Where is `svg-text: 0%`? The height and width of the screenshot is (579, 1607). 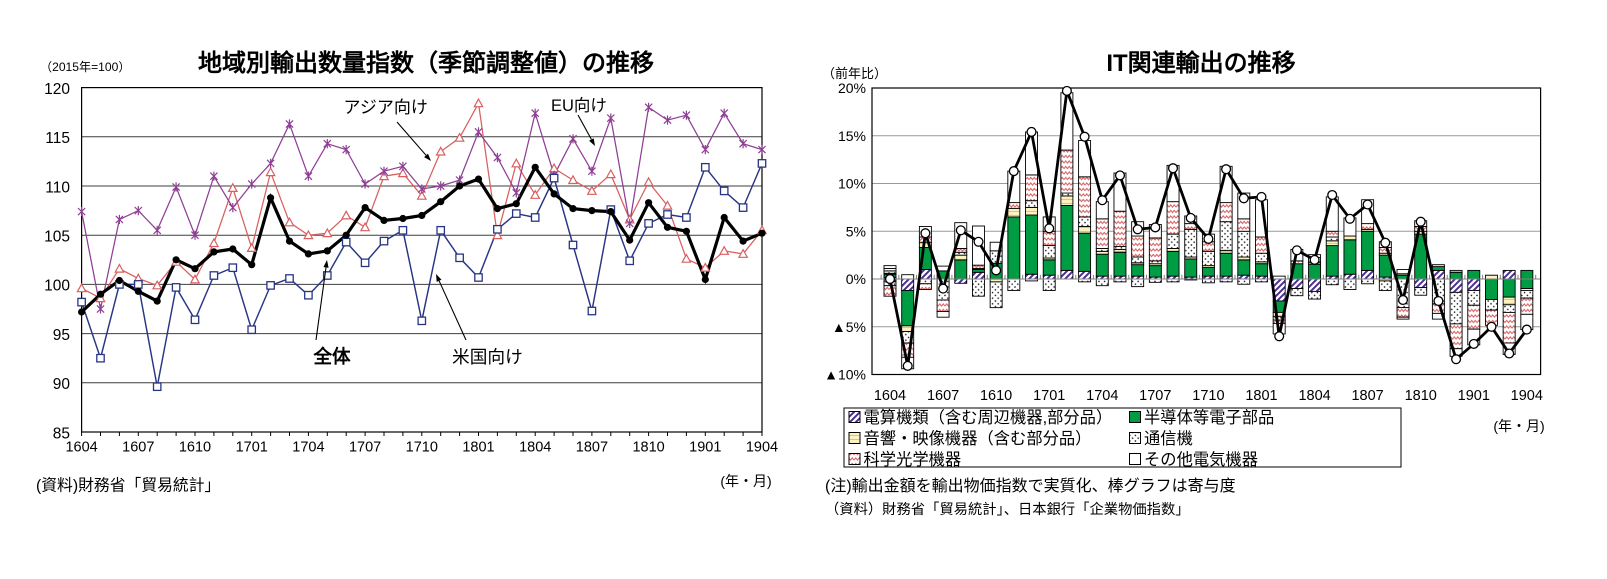
svg-text: 0% is located at coordinates (856, 279).